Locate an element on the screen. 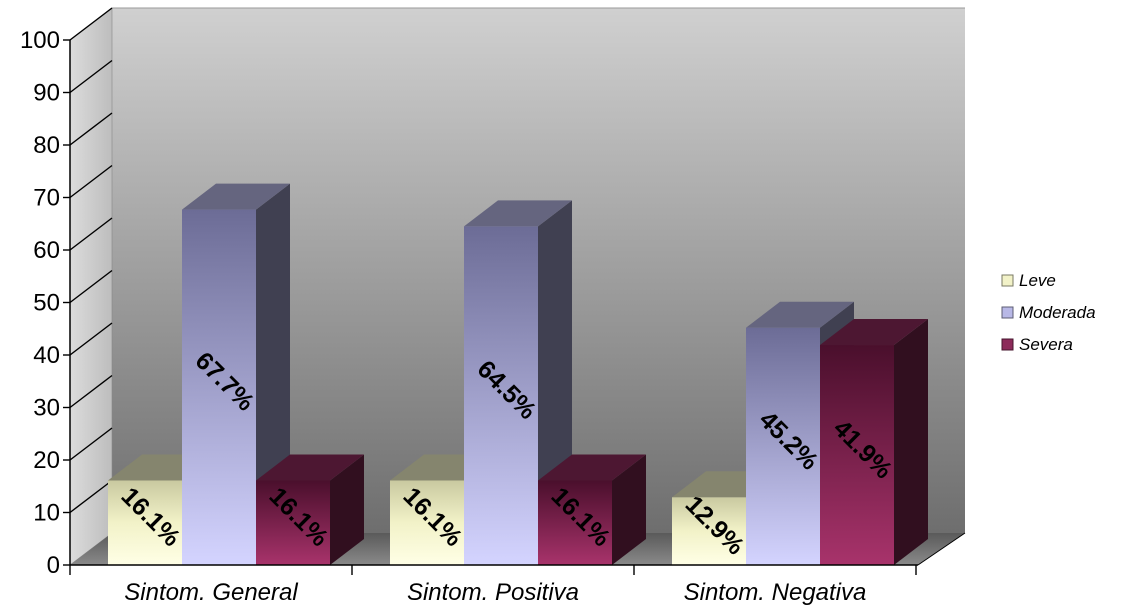 This screenshot has height=609, width=1123. legend-label-leve: Leve is located at coordinates (1037, 280).